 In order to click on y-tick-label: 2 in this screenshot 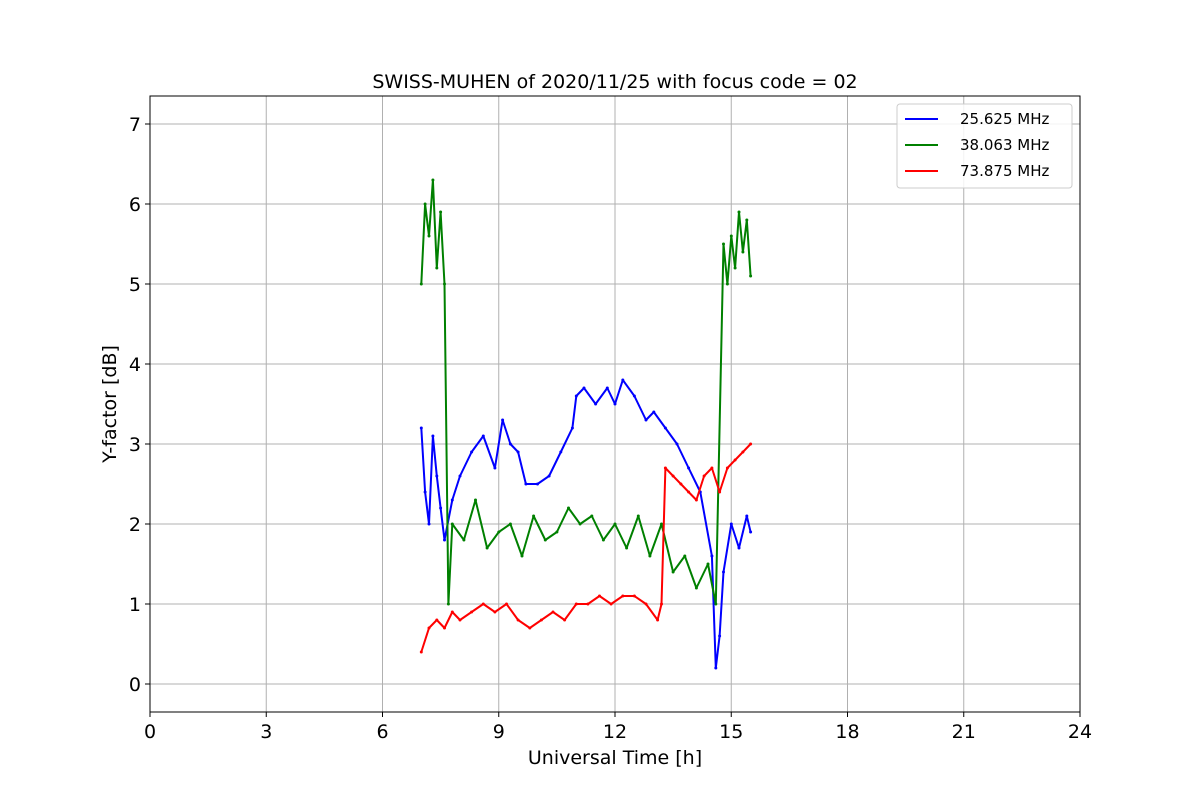, I will do `click(135, 525)`.